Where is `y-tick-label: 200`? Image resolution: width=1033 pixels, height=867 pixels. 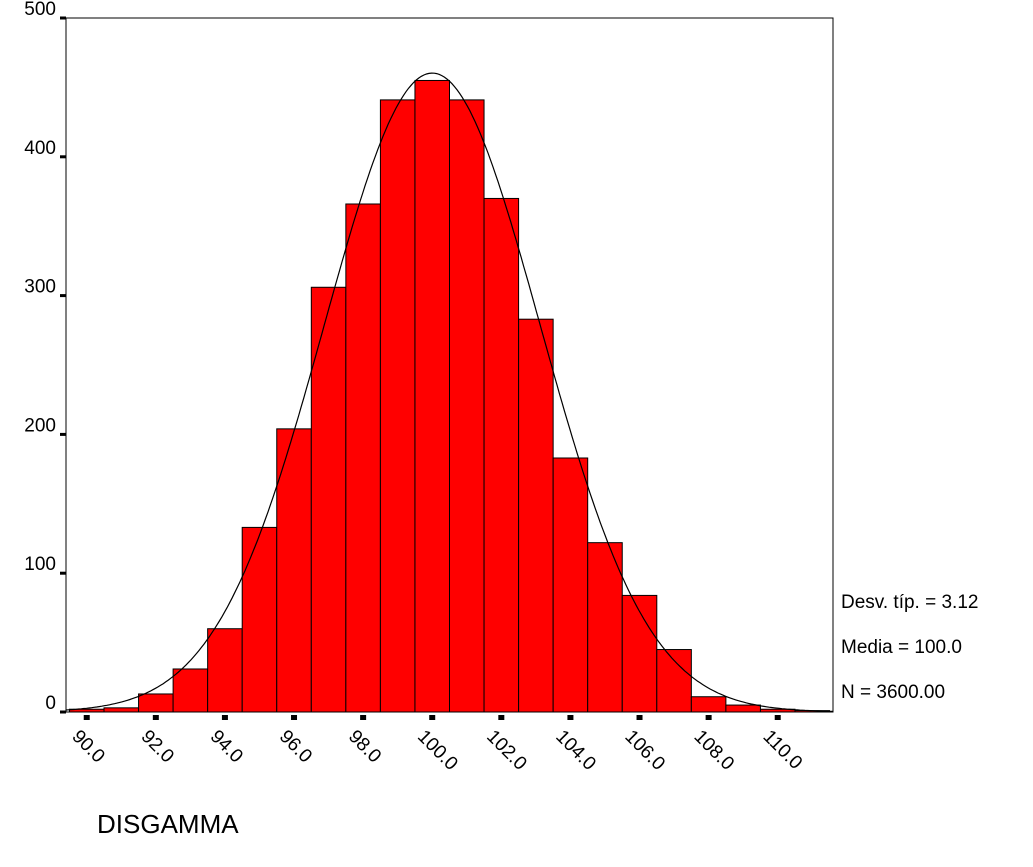
y-tick-label: 200 is located at coordinates (40, 425).